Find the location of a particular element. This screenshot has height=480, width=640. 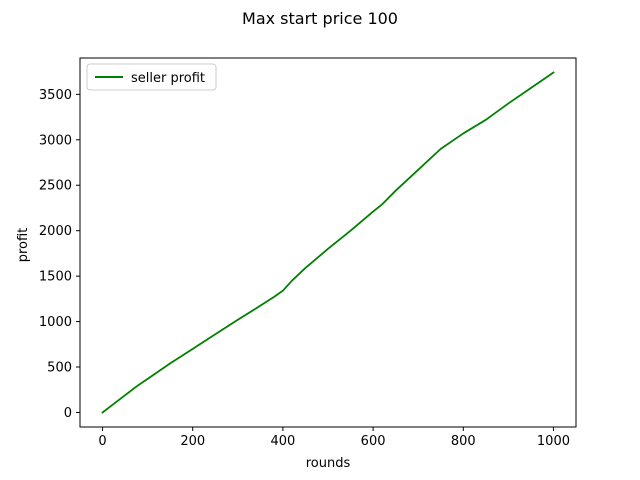

y-axis-label: profit is located at coordinates (23, 245).